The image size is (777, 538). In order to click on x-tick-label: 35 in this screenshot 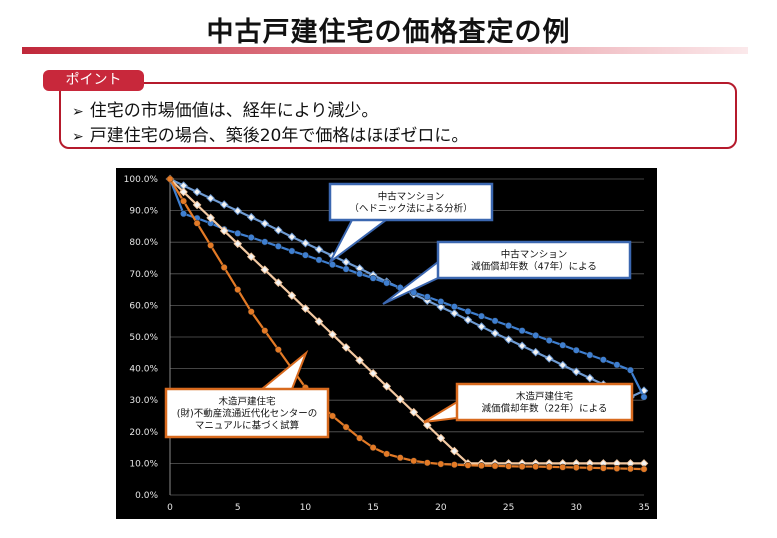, I will do `click(643, 508)`.